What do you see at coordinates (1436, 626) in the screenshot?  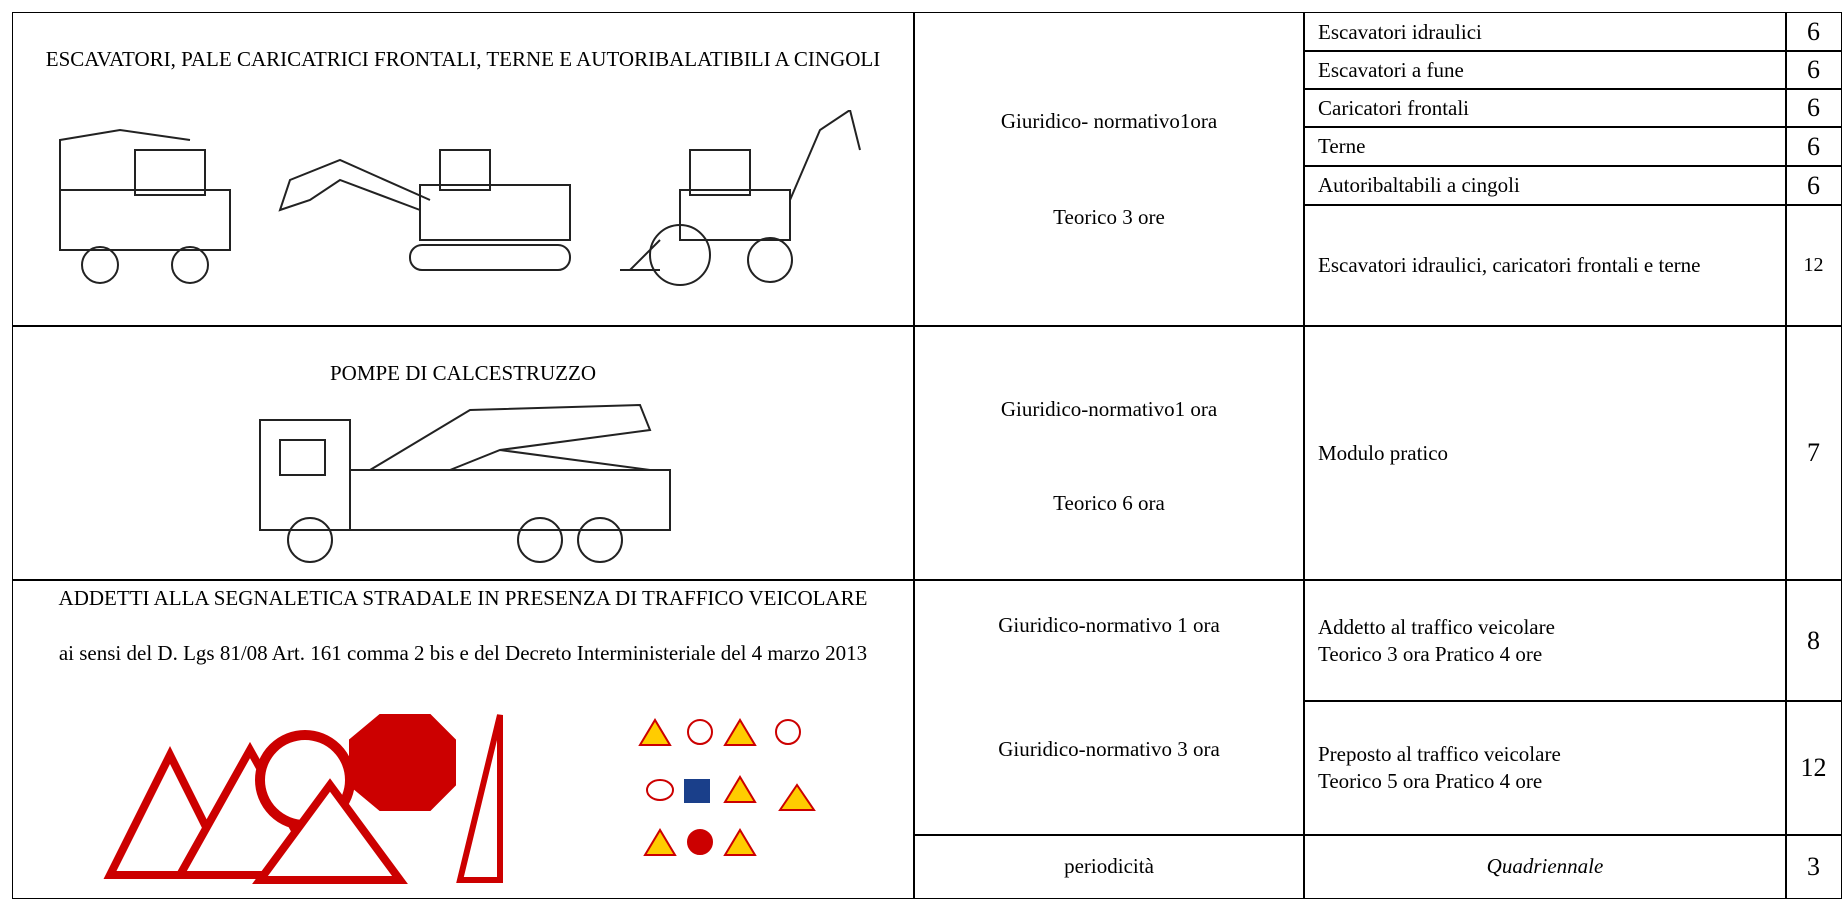 I see `course-name: Addetto al traffico veicolare` at bounding box center [1436, 626].